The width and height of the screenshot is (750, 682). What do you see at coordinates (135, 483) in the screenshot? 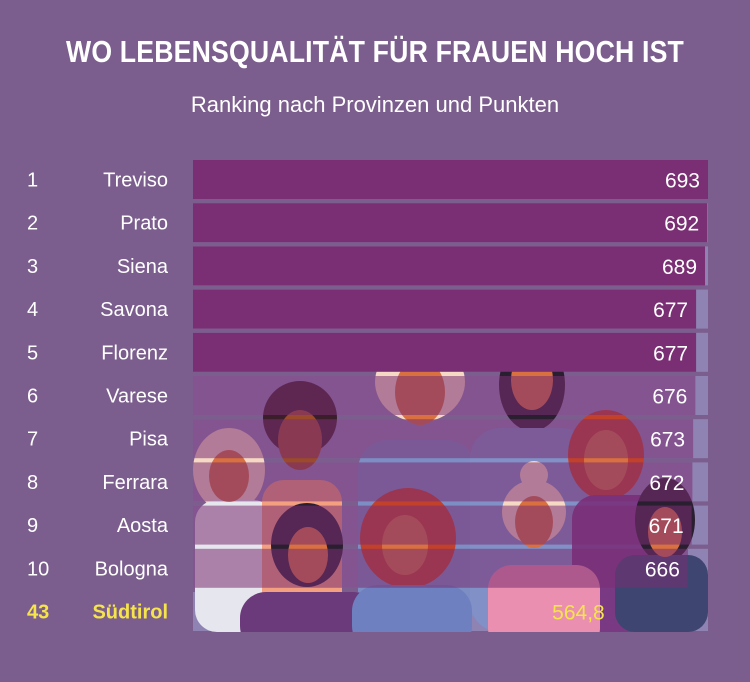
I see `province-label: Ferrara` at bounding box center [135, 483].